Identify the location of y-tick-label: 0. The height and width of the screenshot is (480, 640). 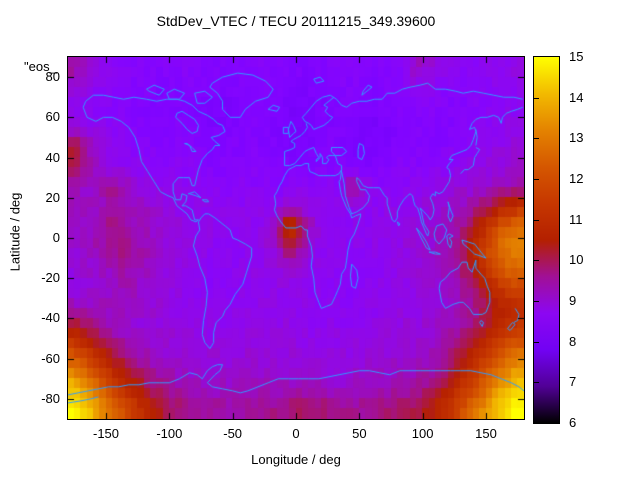
(56, 237).